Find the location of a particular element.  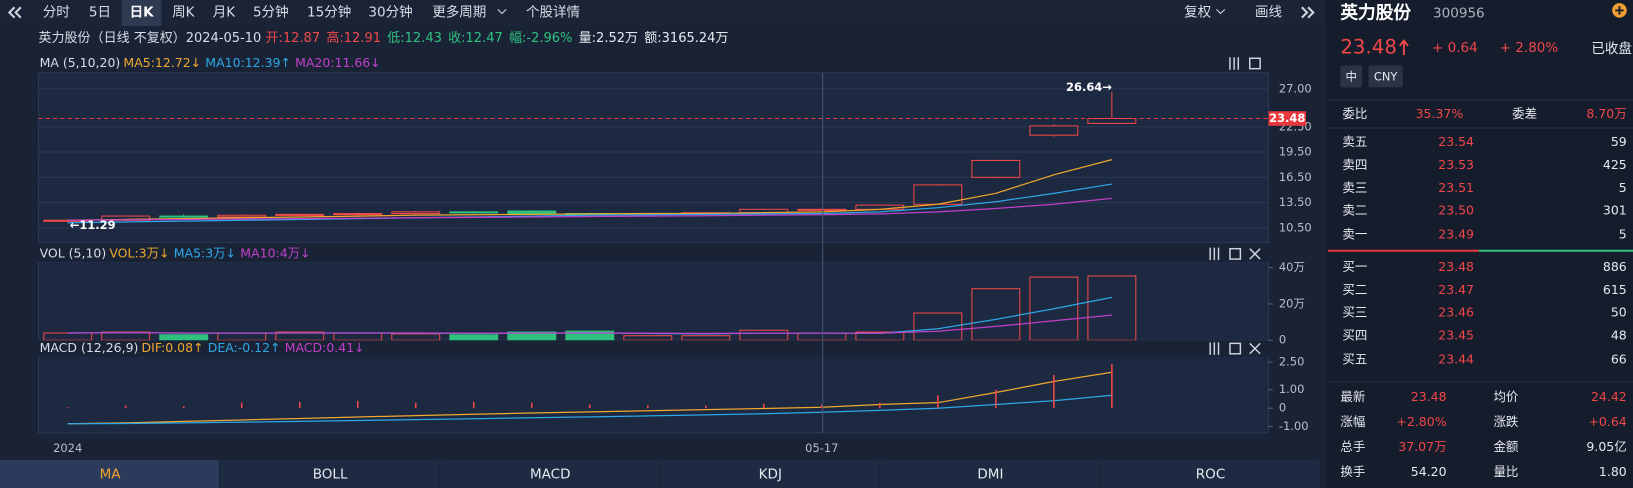

panel-header-bg is located at coordinates (653, 254).